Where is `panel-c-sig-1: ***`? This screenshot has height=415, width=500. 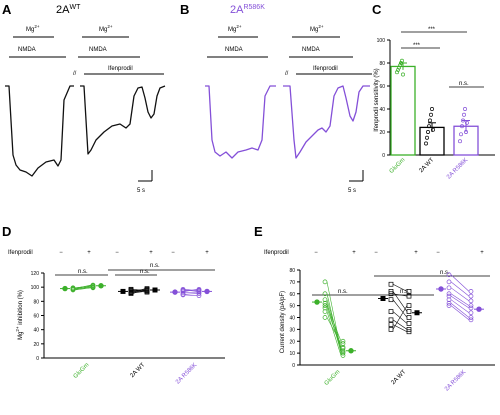
panel-c-sig-1: *** is located at coordinates (432, 30).